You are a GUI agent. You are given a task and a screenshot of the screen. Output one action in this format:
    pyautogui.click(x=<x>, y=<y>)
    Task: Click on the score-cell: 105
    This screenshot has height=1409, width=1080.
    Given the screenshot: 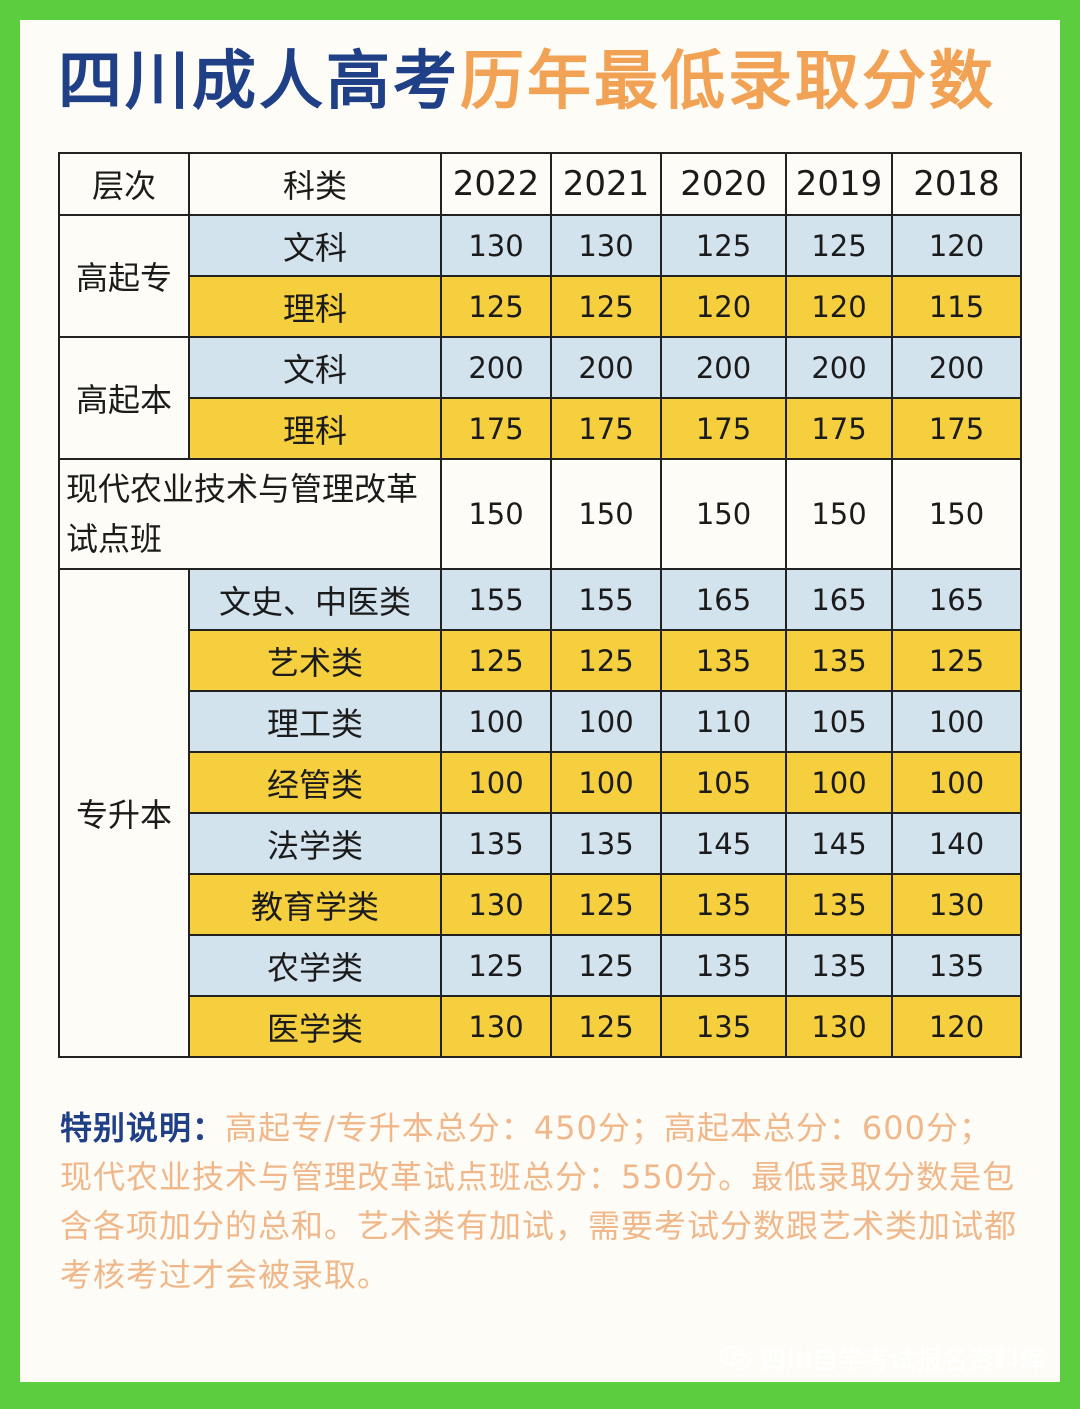 What is the action you would take?
    pyautogui.click(x=839, y=721)
    